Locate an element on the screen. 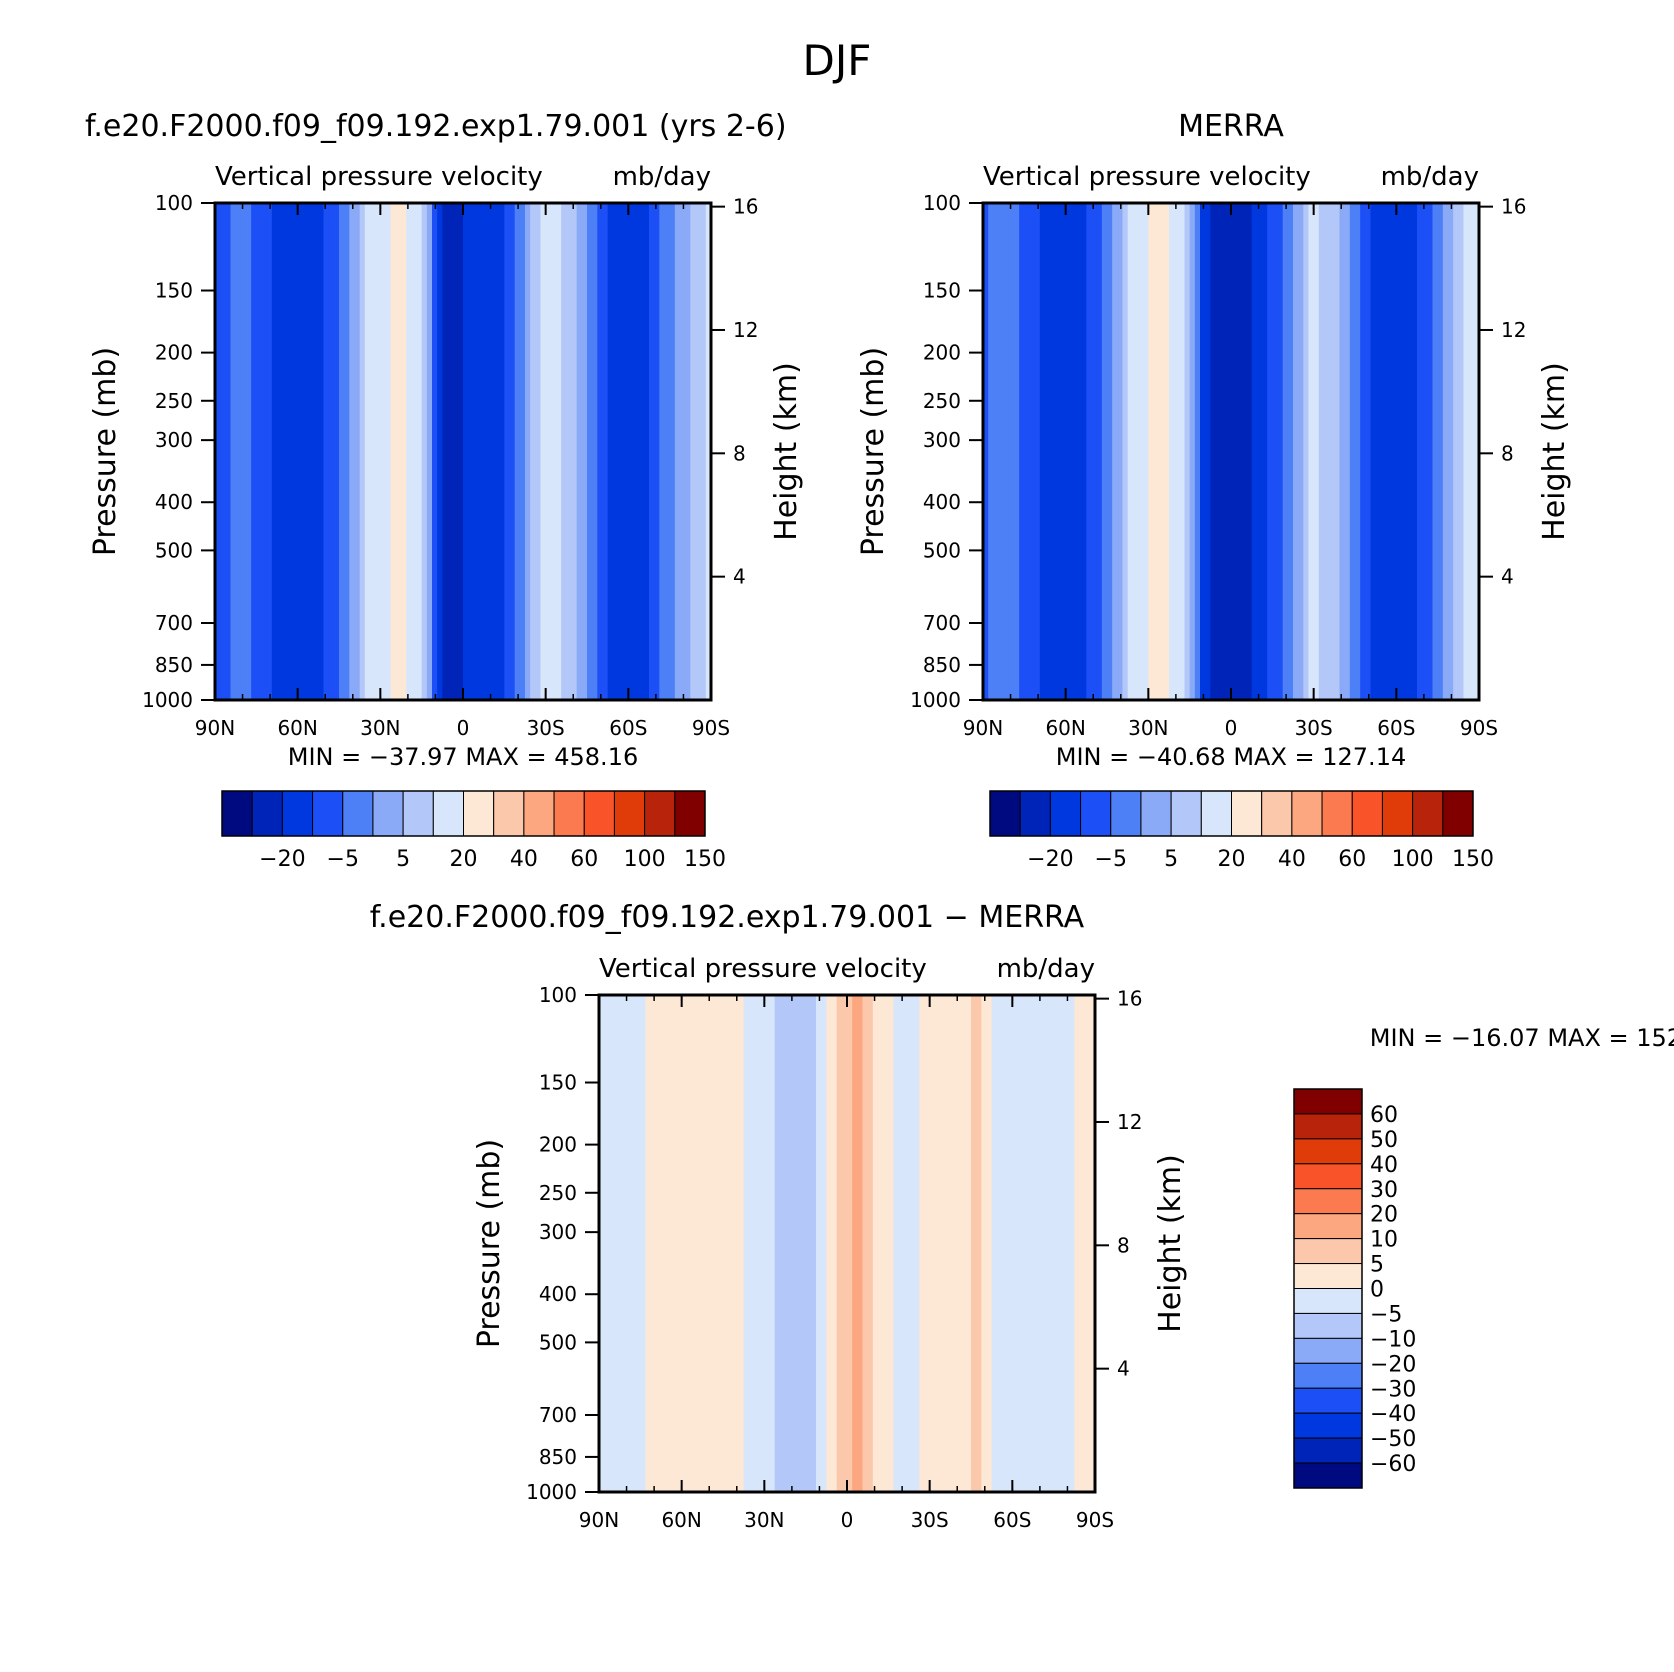 The width and height of the screenshot is (1674, 1672). colorbar-label: −5 is located at coordinates (343, 859).